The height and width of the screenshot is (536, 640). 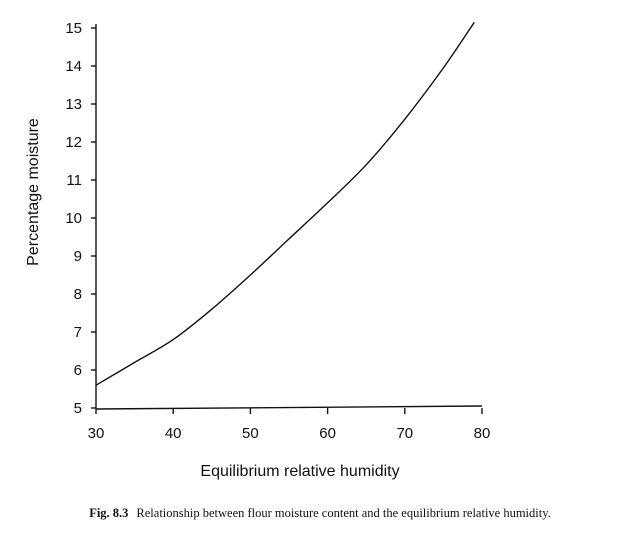 What do you see at coordinates (73, 142) in the screenshot?
I see `y-tick-label: 12` at bounding box center [73, 142].